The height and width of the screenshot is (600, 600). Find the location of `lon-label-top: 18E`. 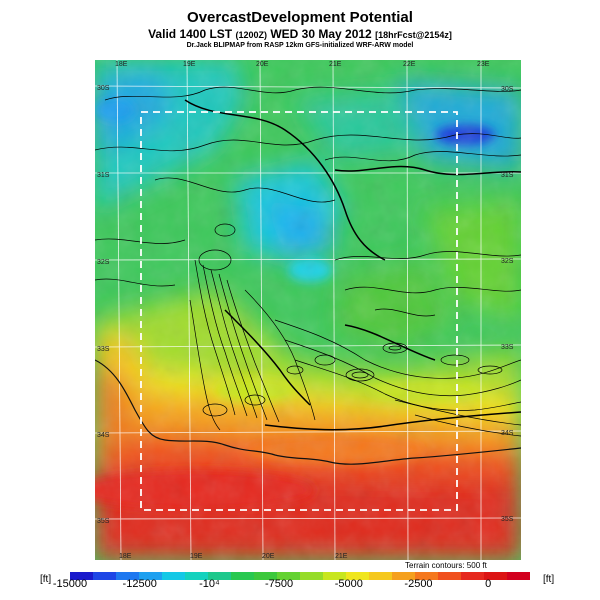

lon-label-top: 18E is located at coordinates (121, 64).